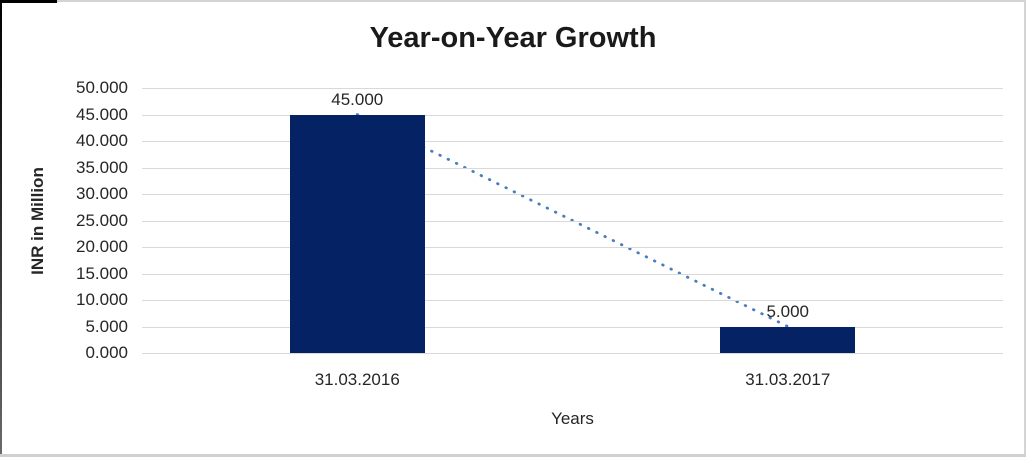 This screenshot has height=457, width=1026. I want to click on x-category-label: 31.03.2017, so click(788, 379).